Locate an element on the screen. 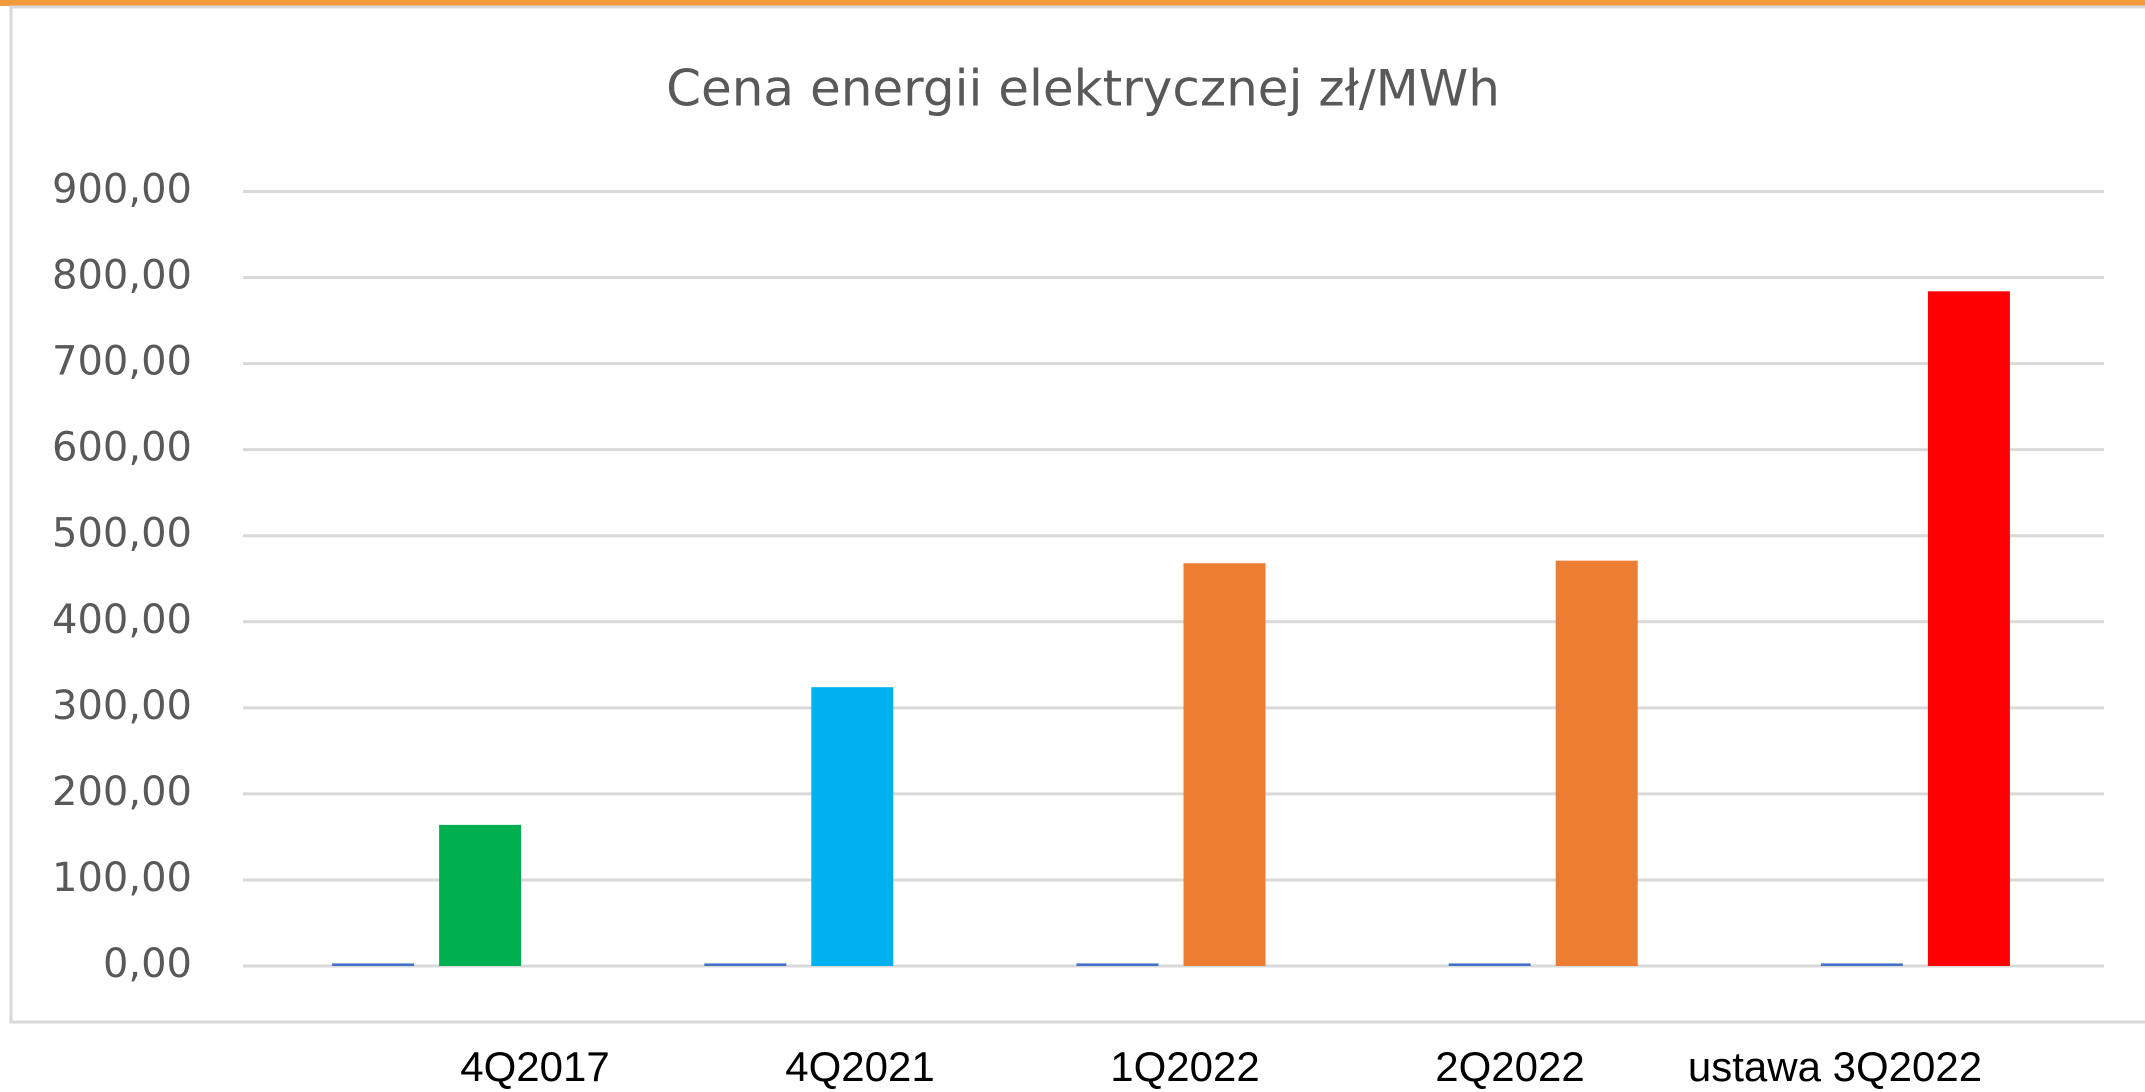  y-tick-label: 100,00 is located at coordinates (122, 878).